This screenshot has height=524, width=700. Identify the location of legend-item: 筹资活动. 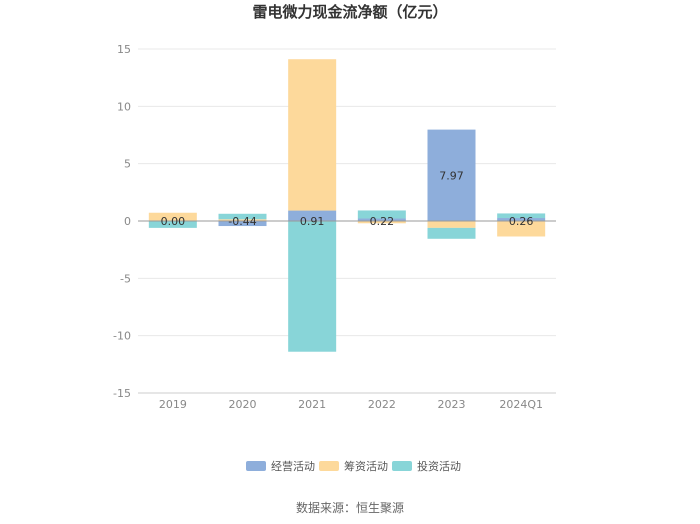
(353, 466).